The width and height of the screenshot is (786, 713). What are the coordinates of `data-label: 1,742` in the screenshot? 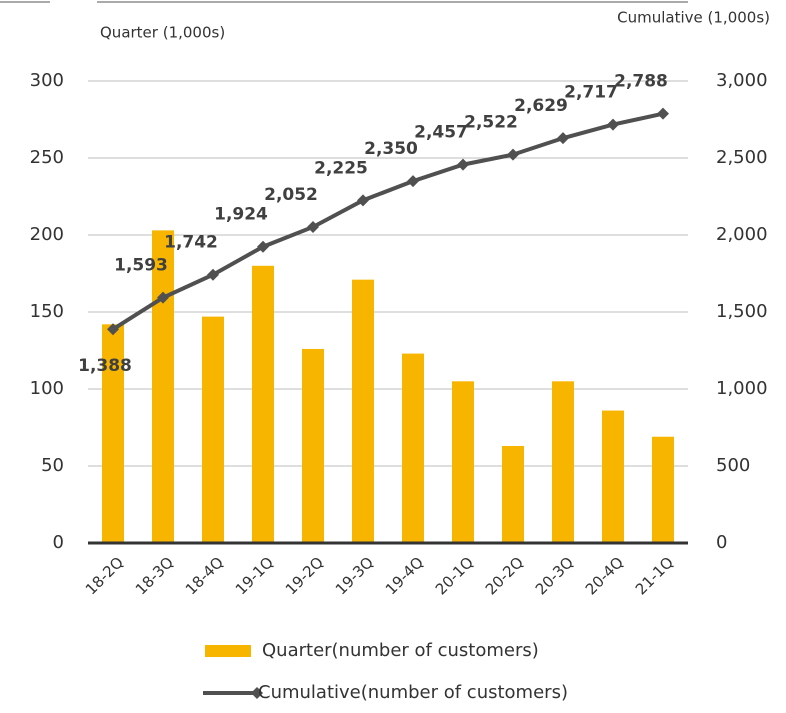 It's located at (191, 243).